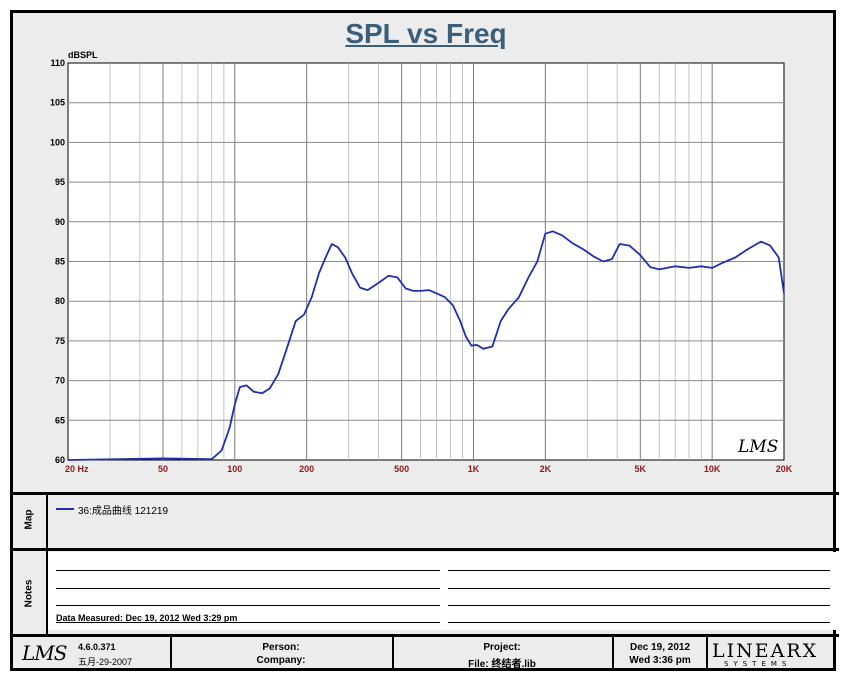 Image resolution: width=852 pixels, height=682 pixels. Describe the element at coordinates (44, 653) in the screenshot. I see `lms-logo: LMS` at that location.